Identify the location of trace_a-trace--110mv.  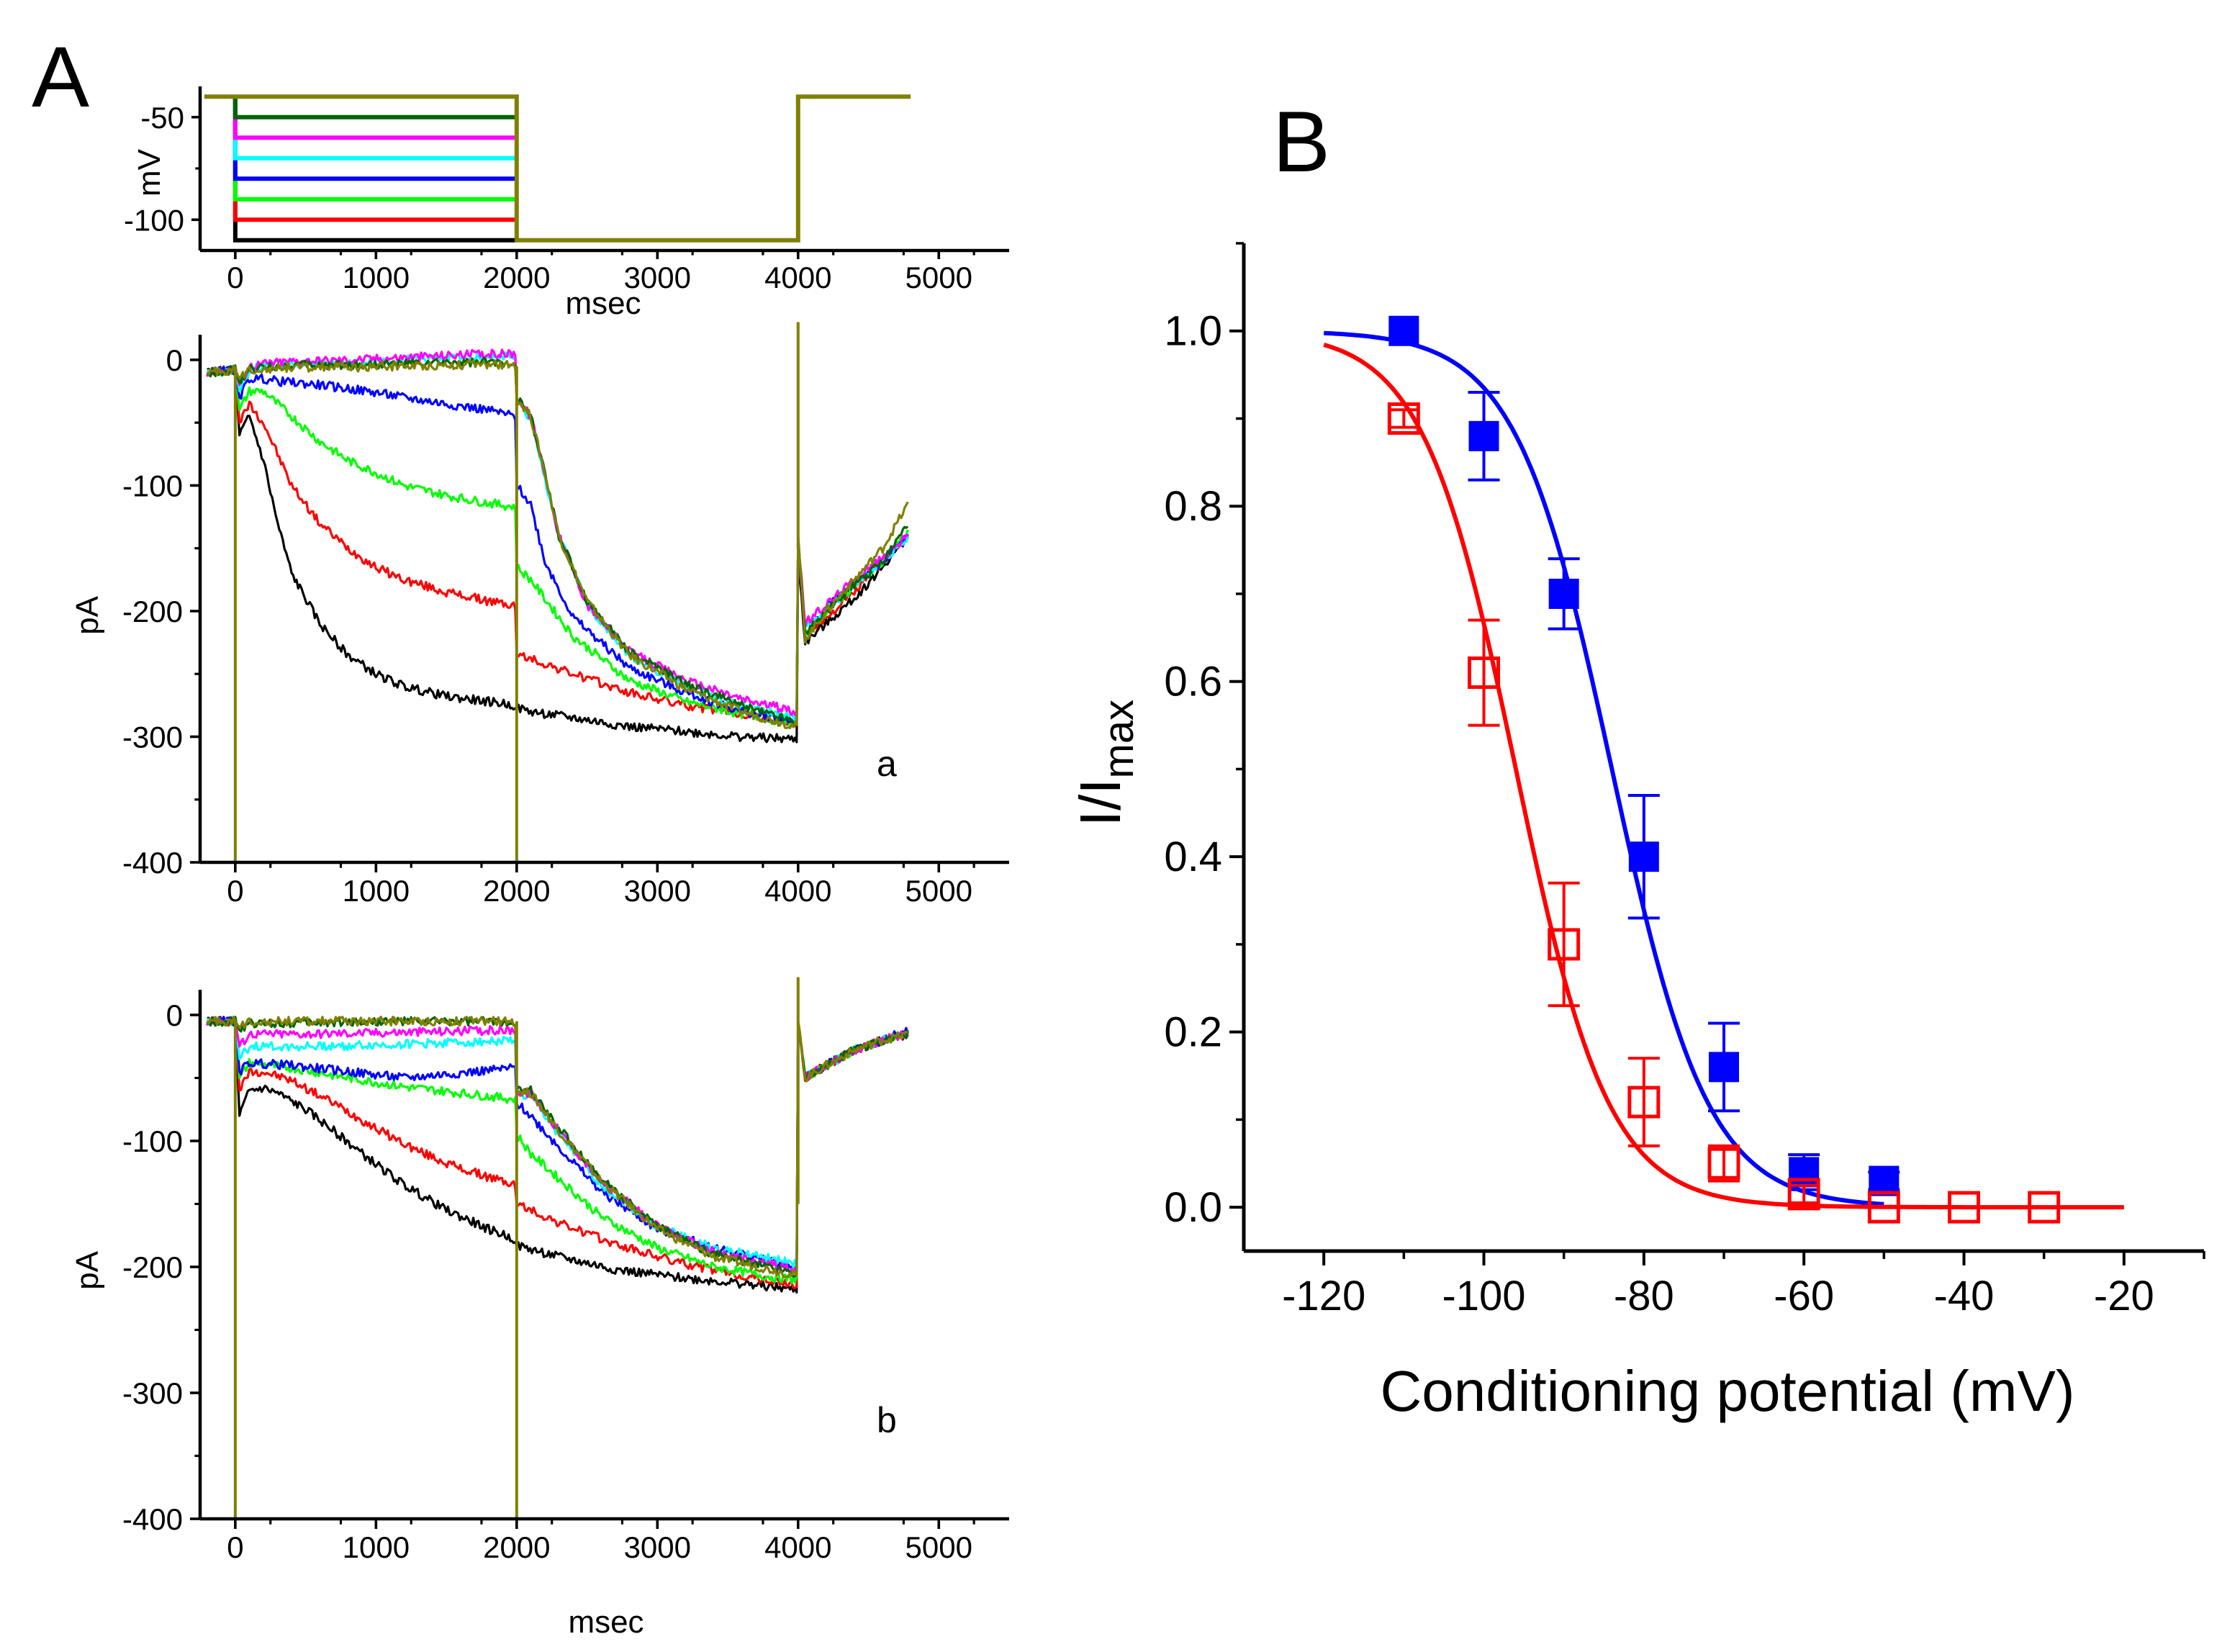
(558, 555).